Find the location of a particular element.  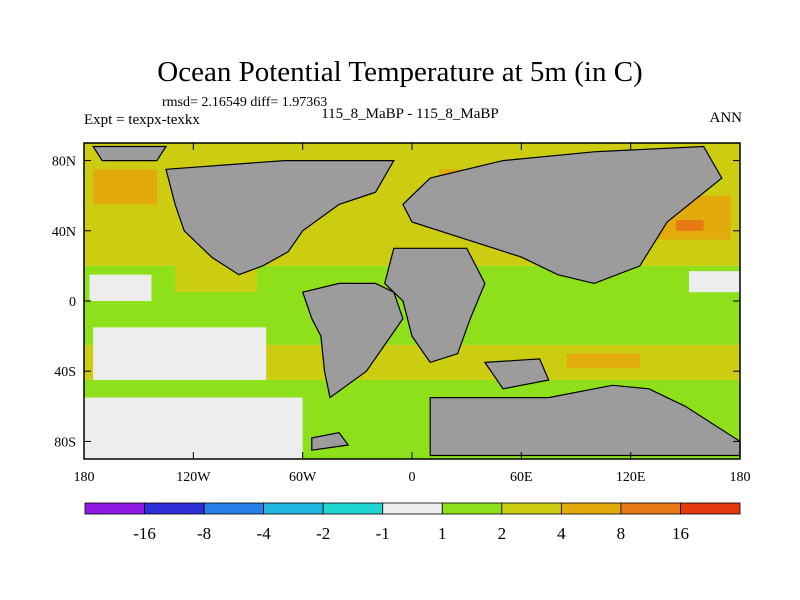

colorbar-label: 4 is located at coordinates (561, 533).